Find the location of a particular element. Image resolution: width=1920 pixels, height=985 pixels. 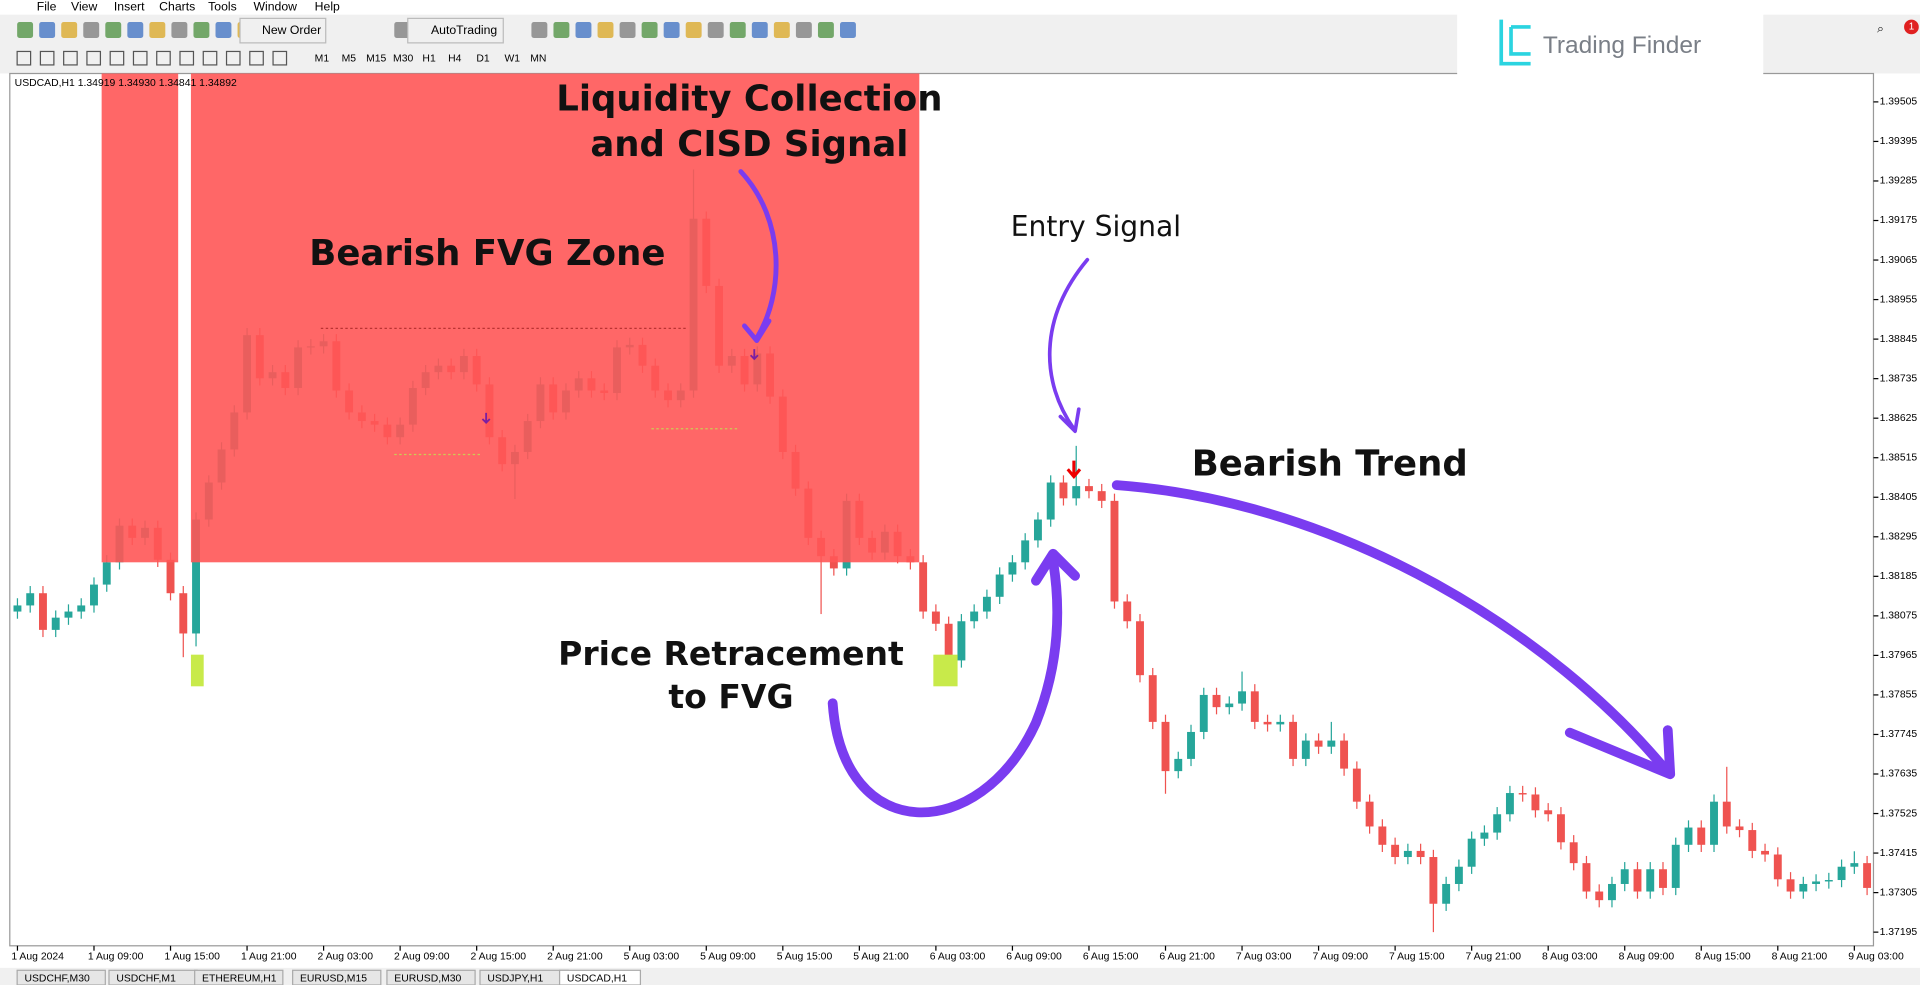

x-tick-label: 1 Aug 15:00 is located at coordinates (192, 957).